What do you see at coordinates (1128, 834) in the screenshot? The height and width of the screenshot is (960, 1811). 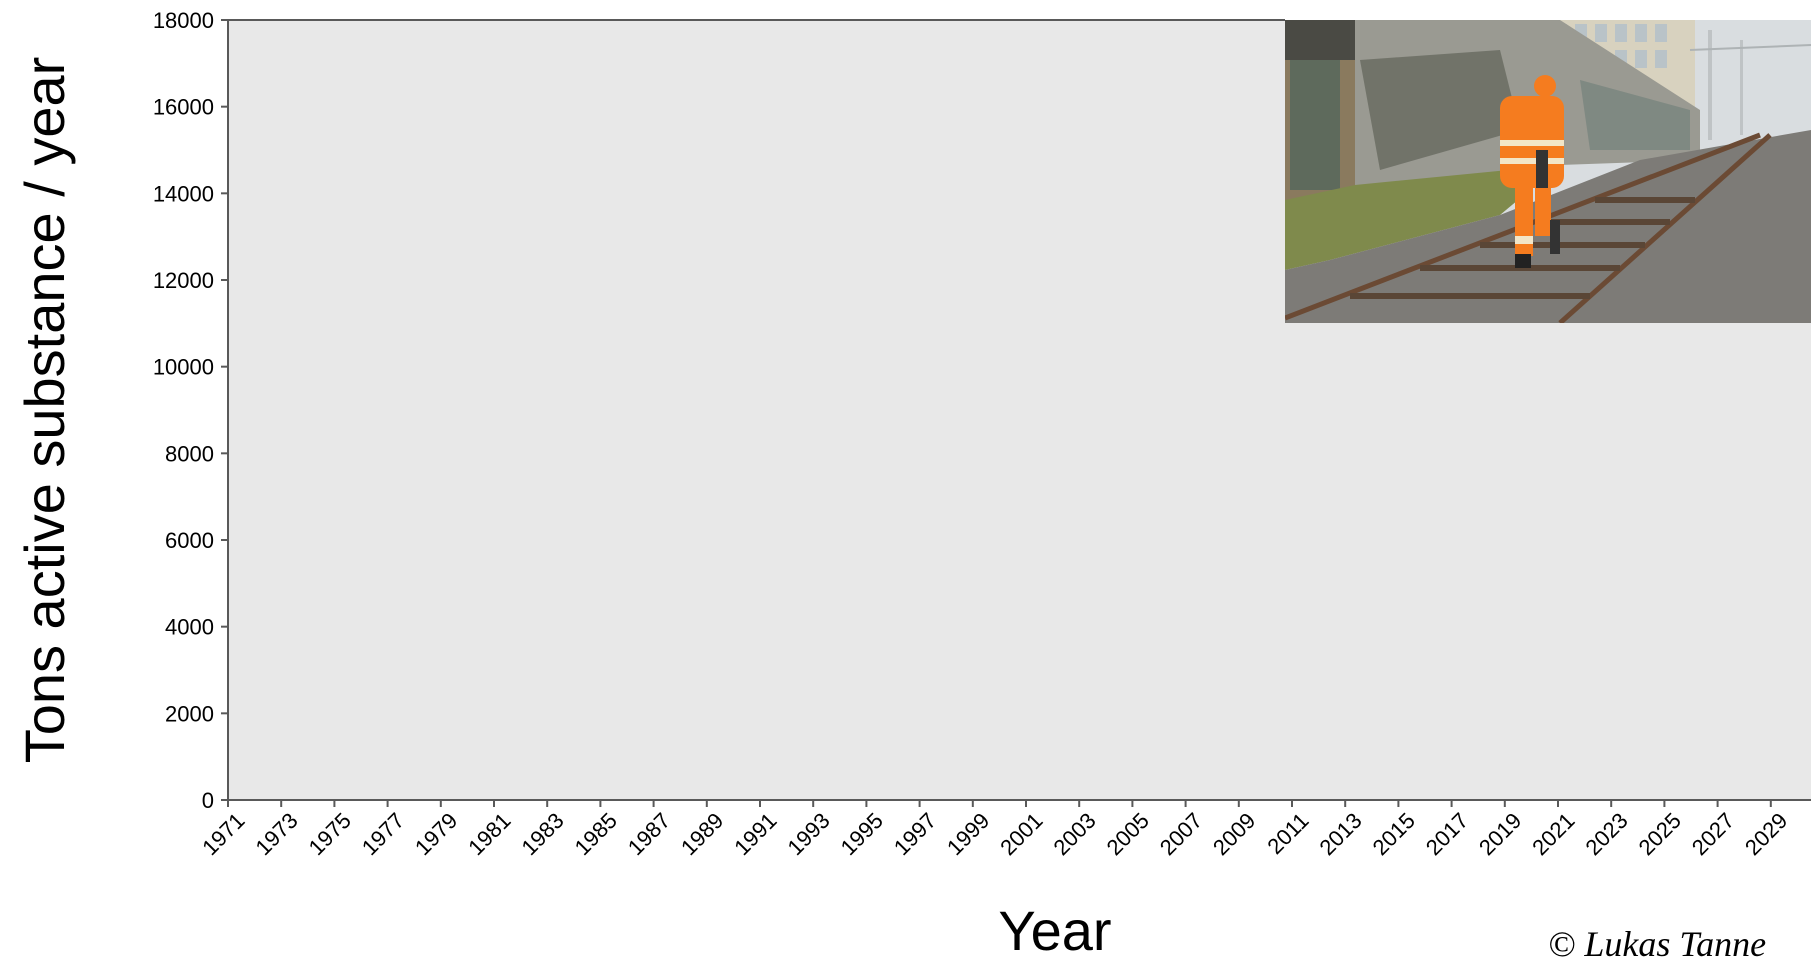 I see `x-tick-label: 2005` at bounding box center [1128, 834].